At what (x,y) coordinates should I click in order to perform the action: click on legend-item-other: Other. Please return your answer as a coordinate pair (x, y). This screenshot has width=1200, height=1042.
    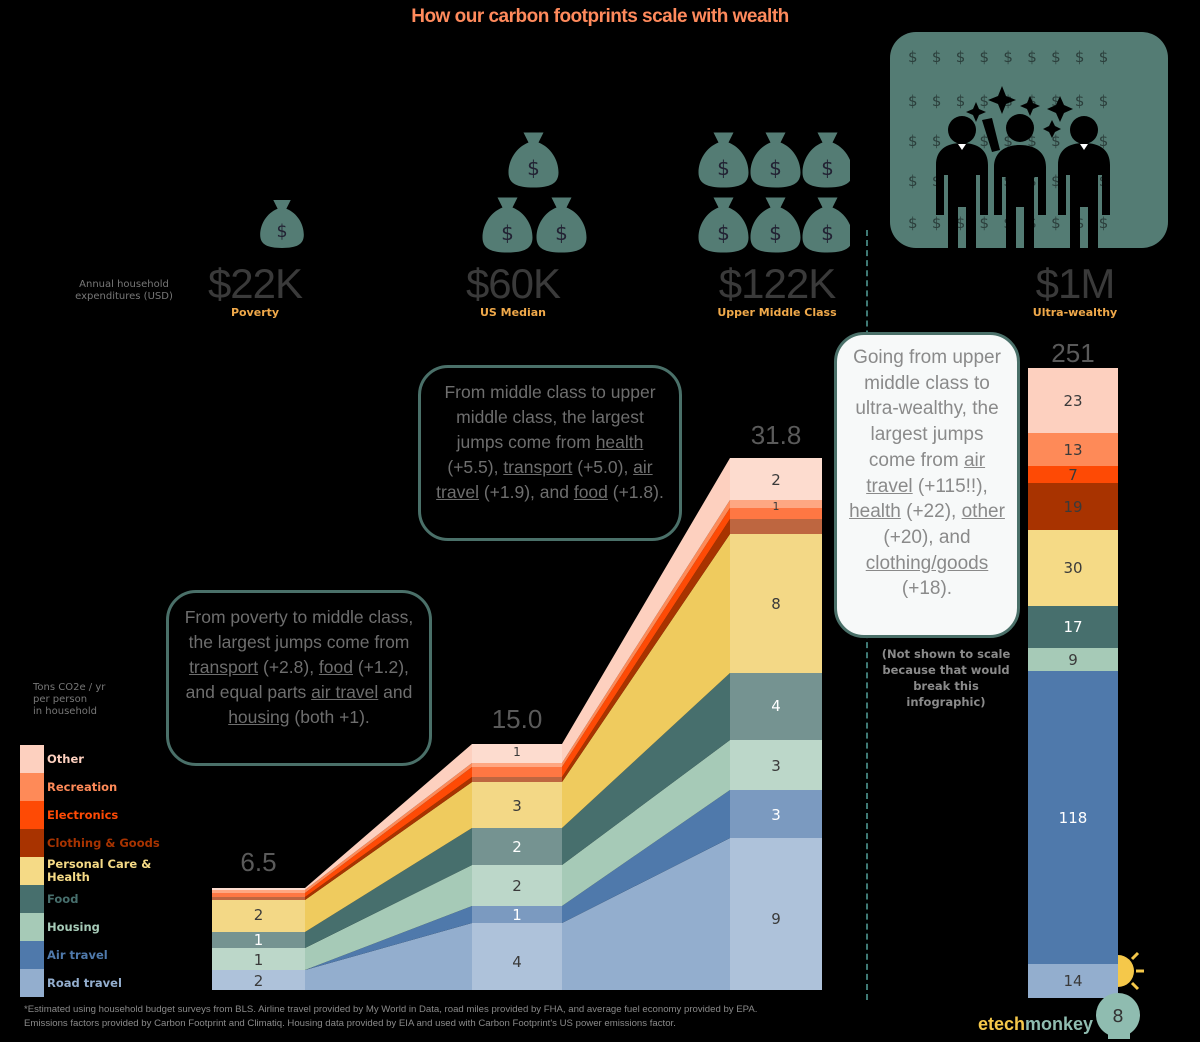
    Looking at the image, I should click on (120, 759).